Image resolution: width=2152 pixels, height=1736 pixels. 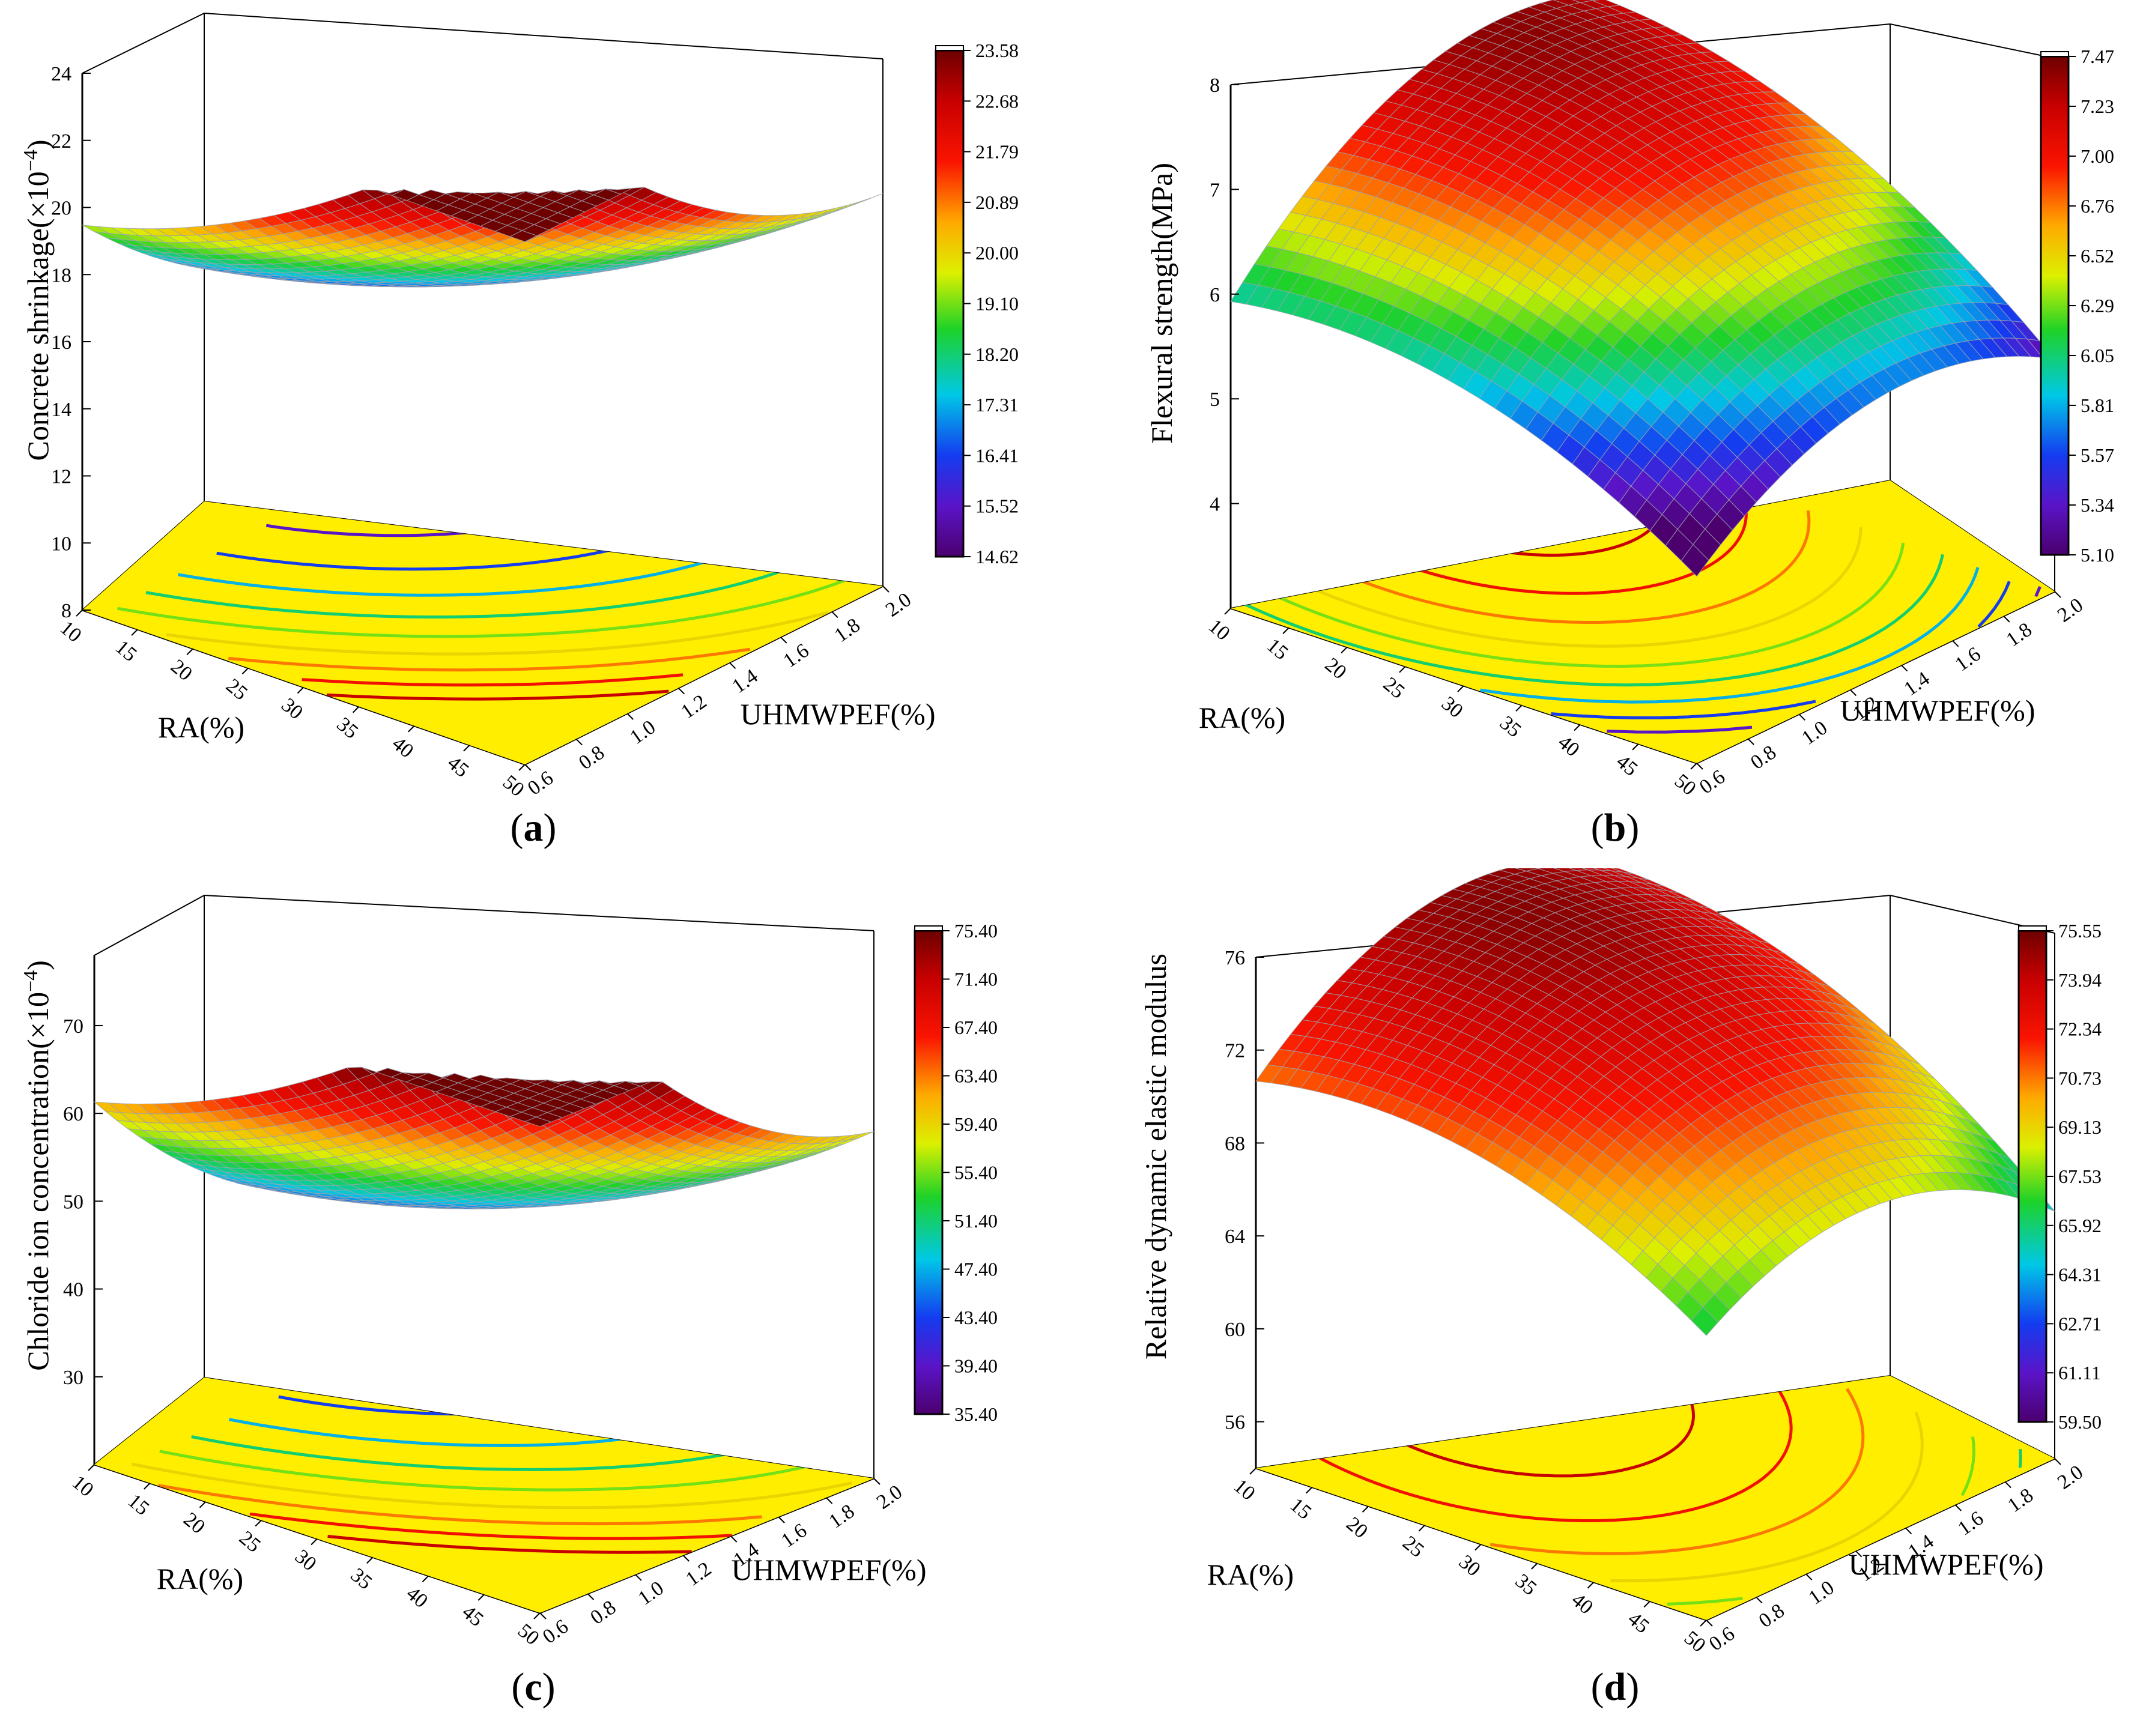 What do you see at coordinates (73, 1378) in the screenshot?
I see `z-tick-label: 30` at bounding box center [73, 1378].